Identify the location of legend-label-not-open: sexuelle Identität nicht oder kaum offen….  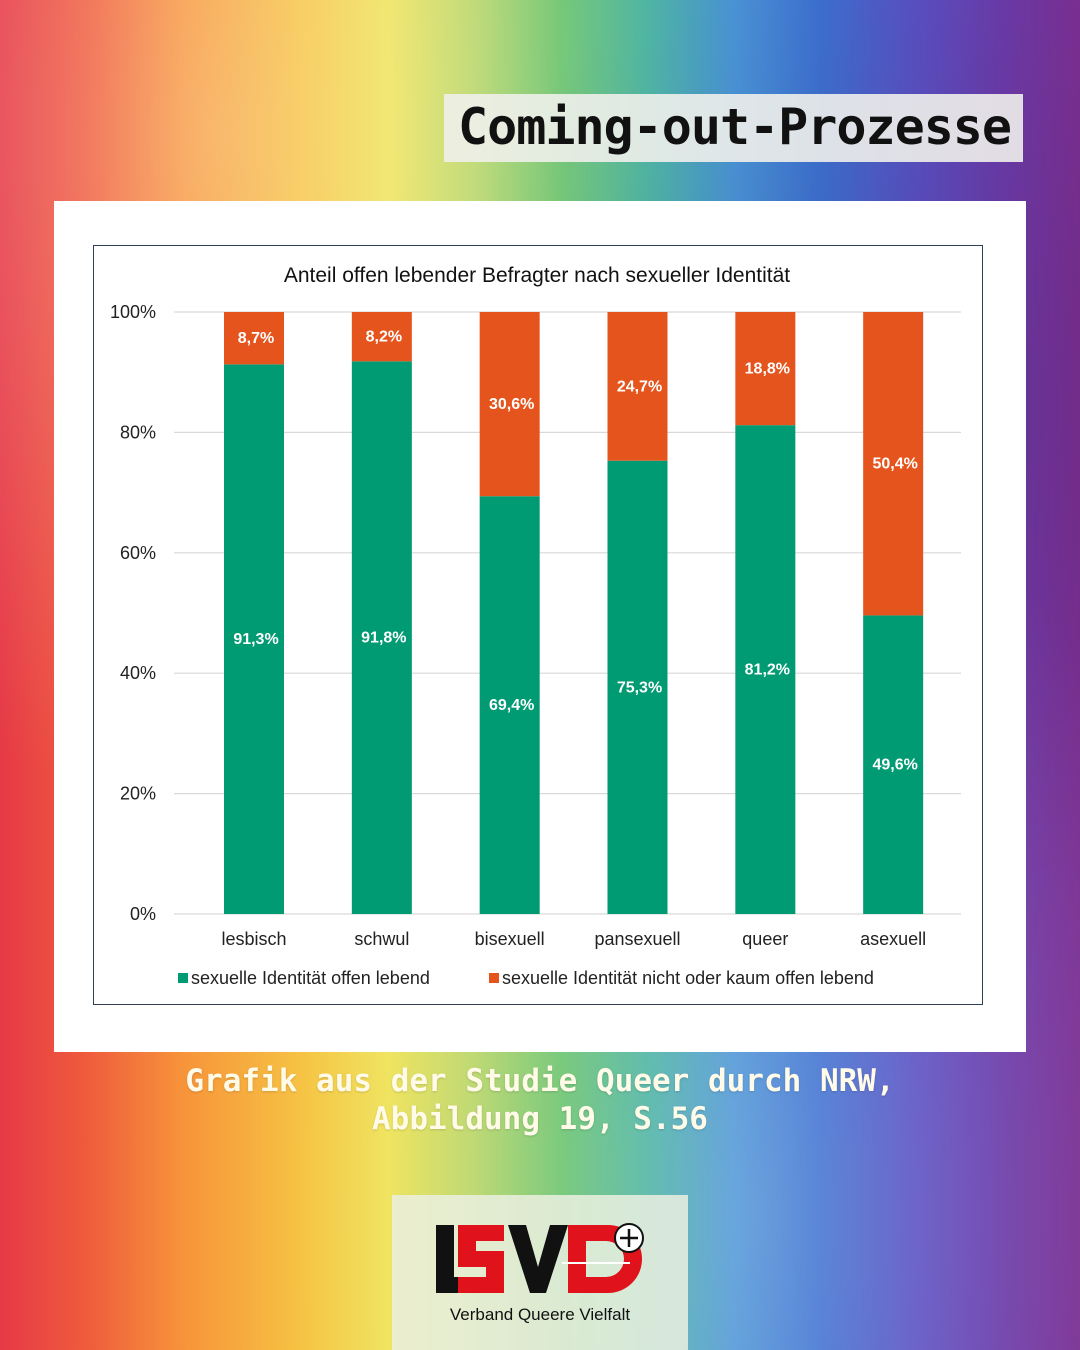
(688, 978).